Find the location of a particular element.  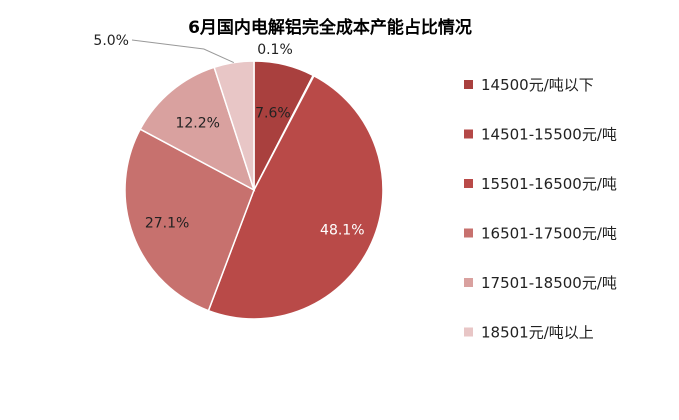

legend-label-6: 18501元/吨以上 is located at coordinates (537, 333).